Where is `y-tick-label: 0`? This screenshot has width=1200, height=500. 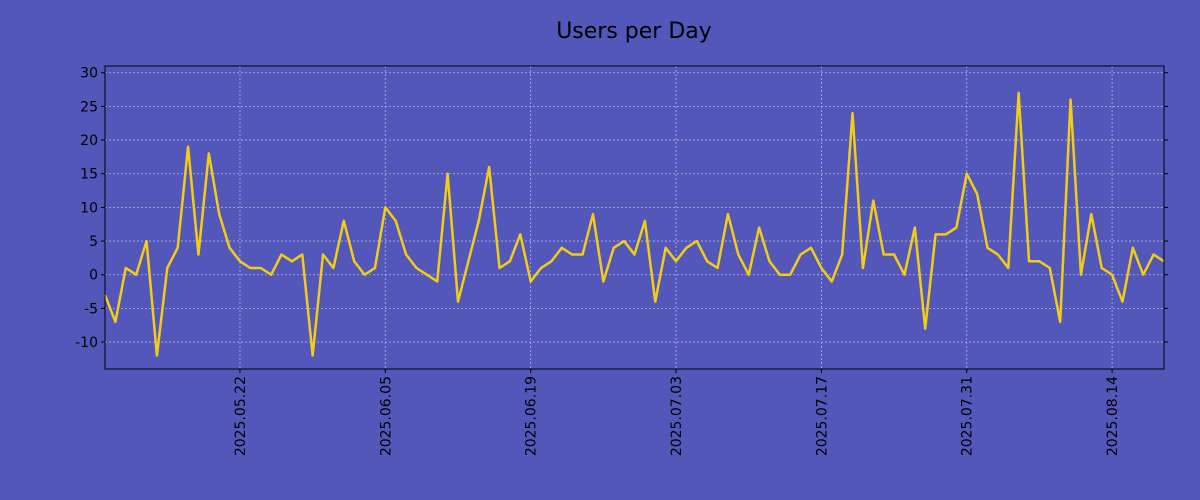 y-tick-label: 0 is located at coordinates (93, 276).